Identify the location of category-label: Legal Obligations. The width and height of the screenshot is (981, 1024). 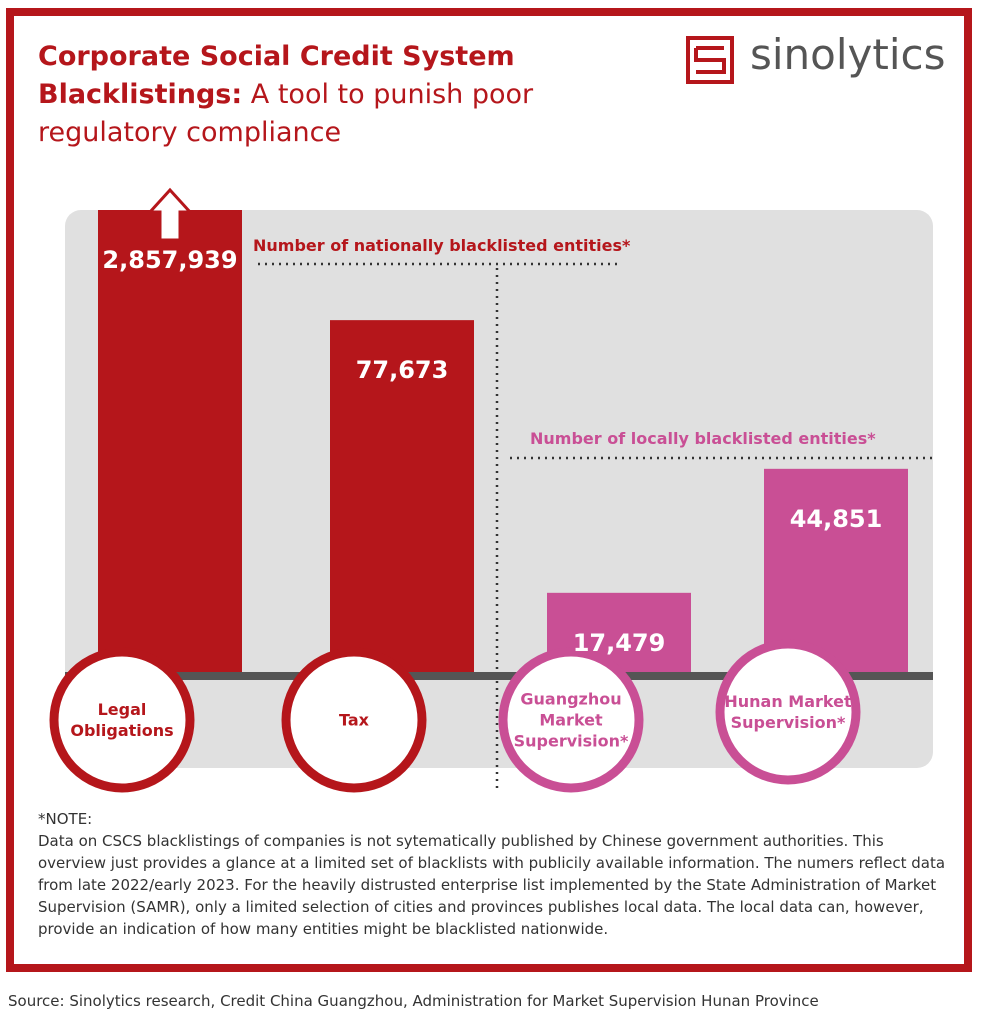
(122, 720).